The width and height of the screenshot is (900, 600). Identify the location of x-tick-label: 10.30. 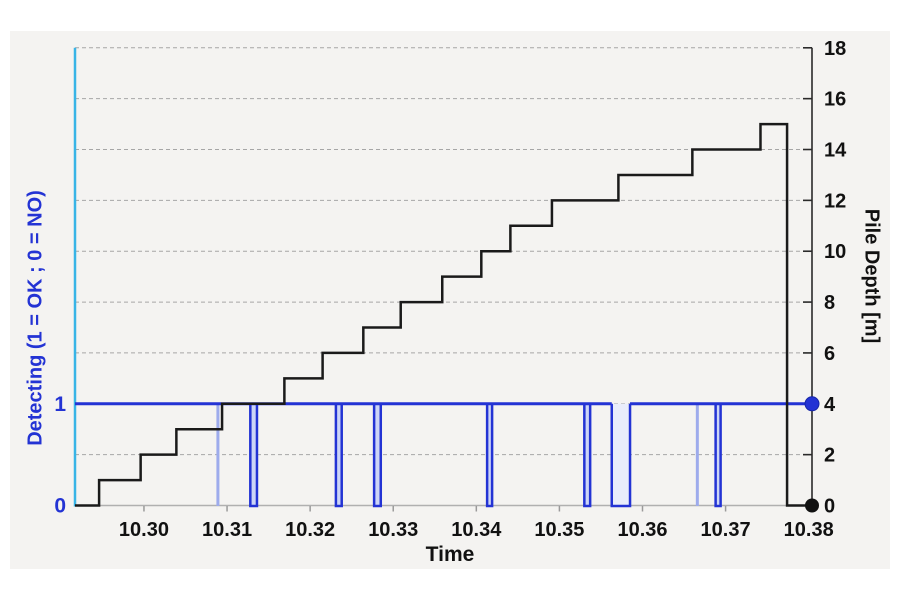
(144, 530).